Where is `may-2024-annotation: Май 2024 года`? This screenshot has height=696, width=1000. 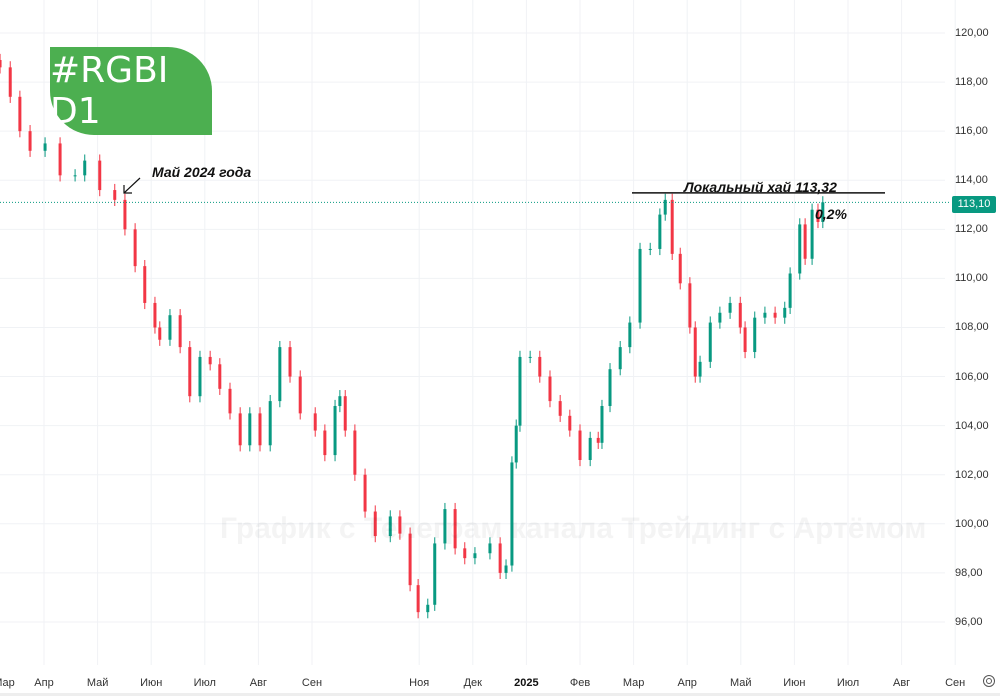
may-2024-annotation: Май 2024 года is located at coordinates (202, 172).